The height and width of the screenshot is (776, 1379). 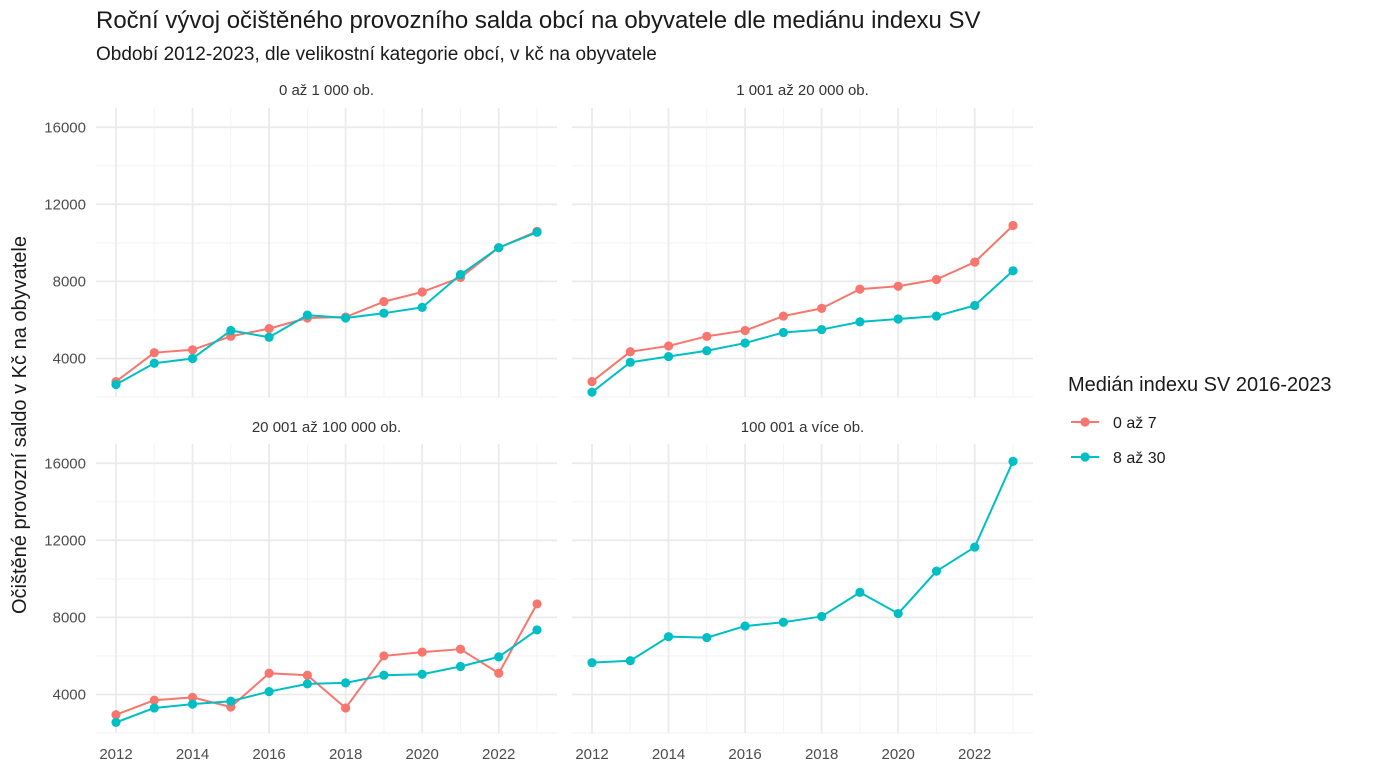 What do you see at coordinates (65, 127) in the screenshot?
I see `y-tick-label: 16000` at bounding box center [65, 127].